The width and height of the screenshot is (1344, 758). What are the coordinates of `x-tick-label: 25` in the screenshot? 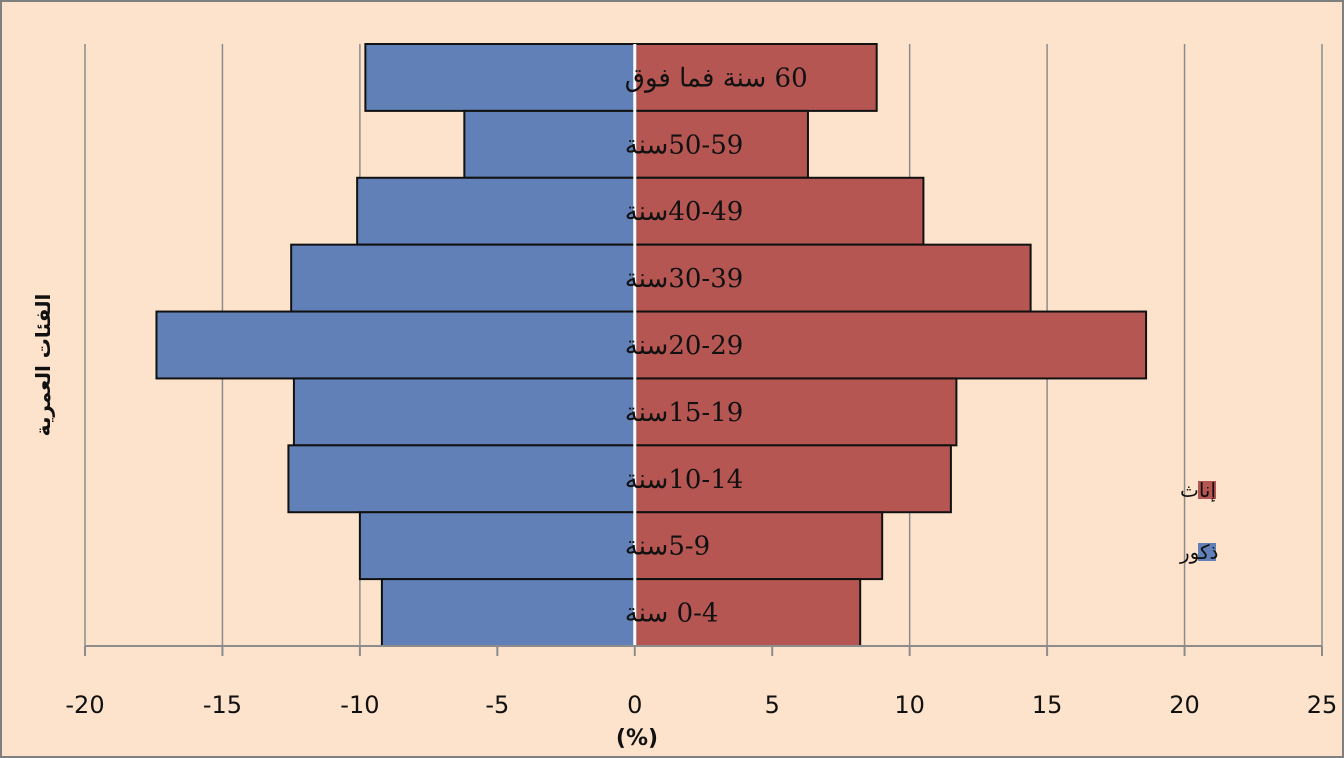 It's located at (1322, 705).